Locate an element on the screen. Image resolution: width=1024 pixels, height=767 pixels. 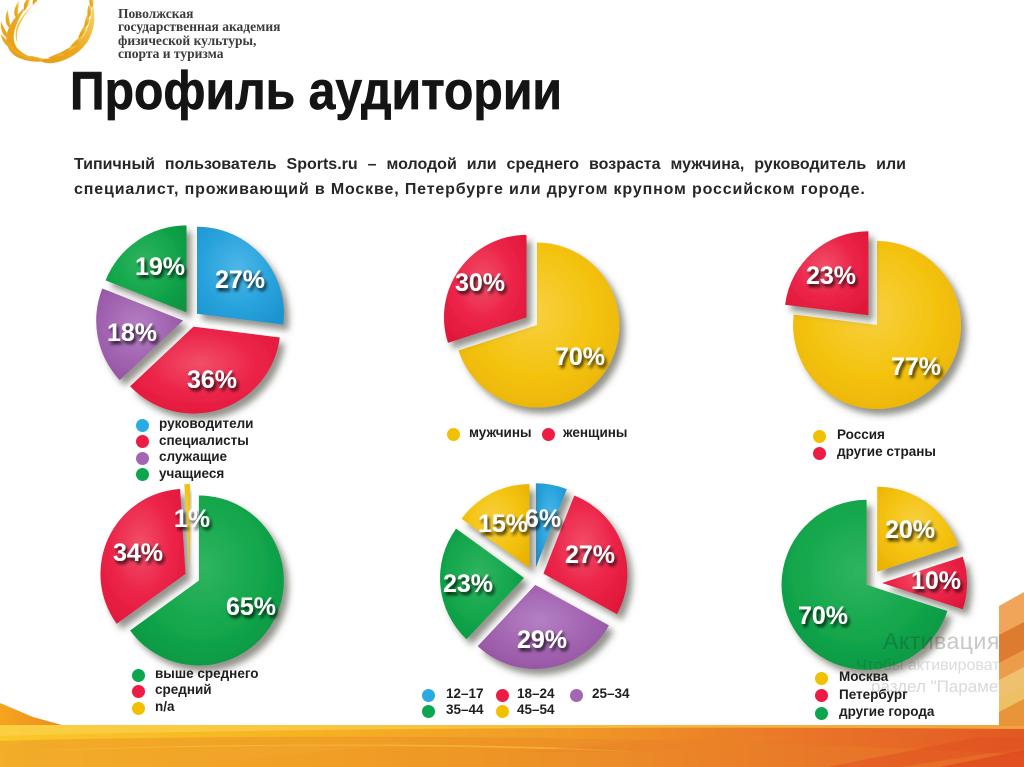
svg-text: 19% is located at coordinates (160, 267).